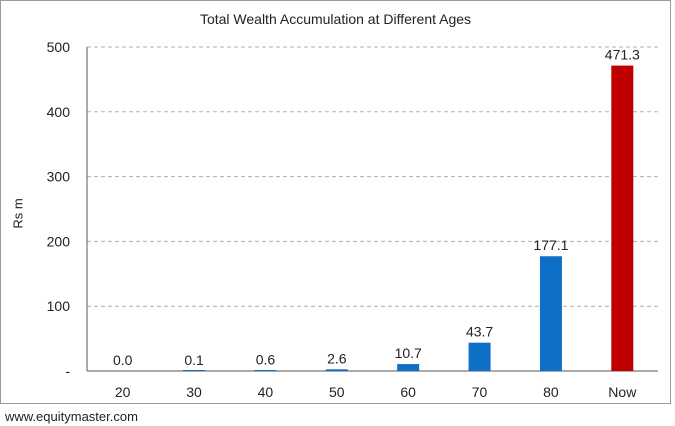 The height and width of the screenshot is (426, 675). Describe the element at coordinates (18, 213) in the screenshot. I see `y-axis-label: Rs m` at that location.